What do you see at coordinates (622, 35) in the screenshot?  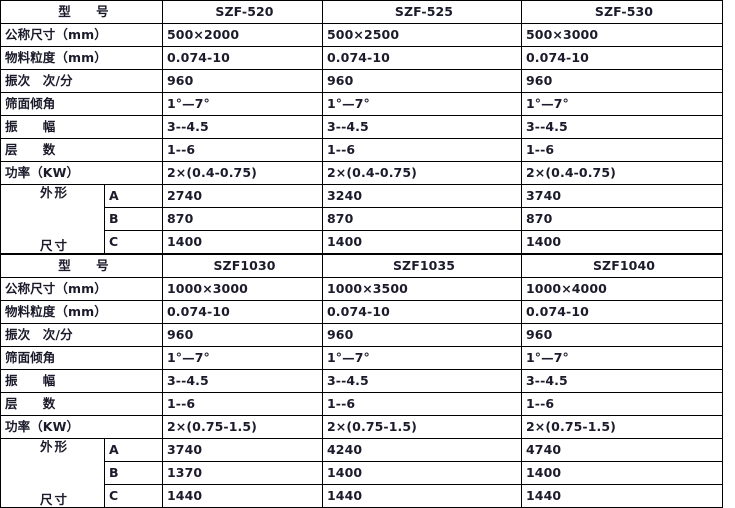 I see `row-value: 500×3000` at bounding box center [622, 35].